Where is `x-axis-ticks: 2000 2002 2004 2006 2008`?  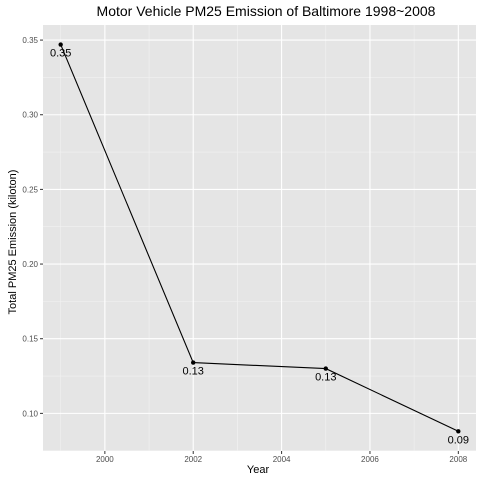 x-axis-ticks: 2000 2002 2004 2006 2008 is located at coordinates (282, 457).